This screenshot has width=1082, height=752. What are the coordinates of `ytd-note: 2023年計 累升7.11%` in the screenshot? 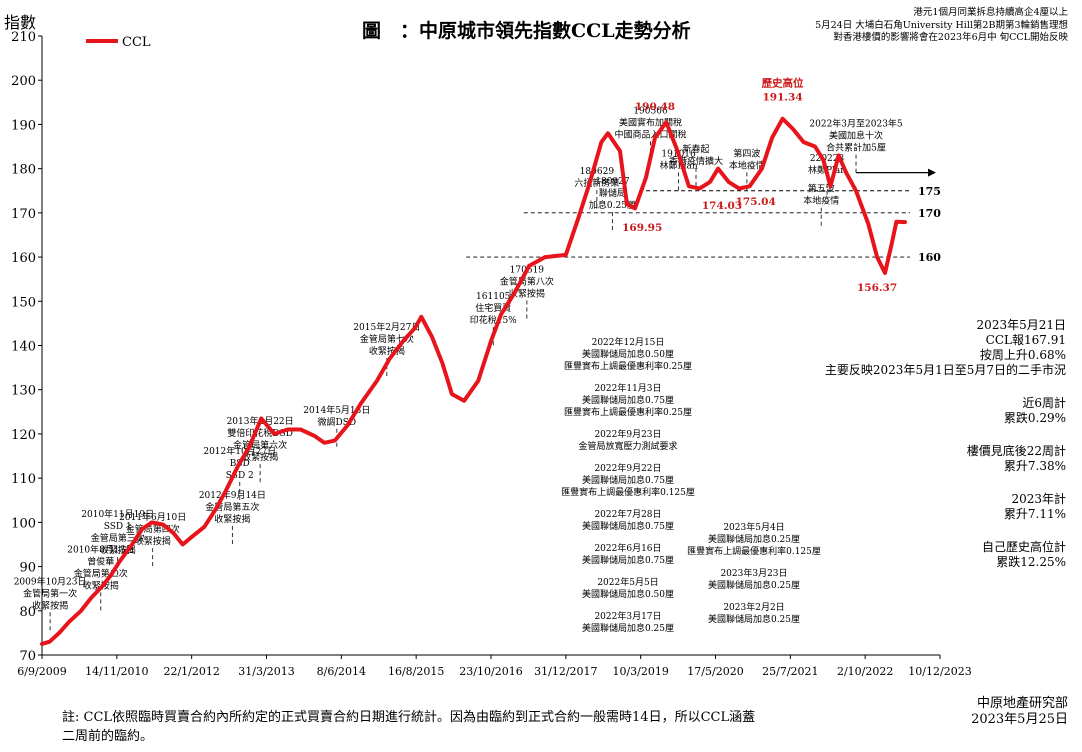 It's located at (913, 507).